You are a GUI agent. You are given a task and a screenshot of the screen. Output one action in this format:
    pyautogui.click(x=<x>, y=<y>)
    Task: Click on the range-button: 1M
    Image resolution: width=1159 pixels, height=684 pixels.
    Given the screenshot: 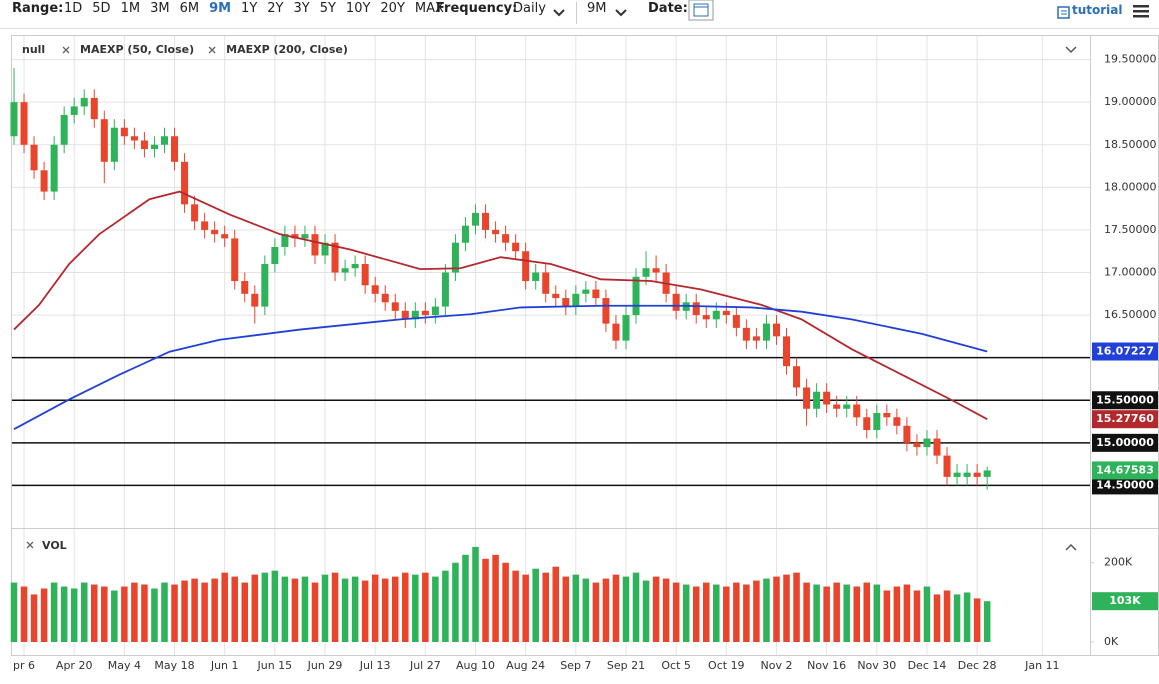 What is the action you would take?
    pyautogui.click(x=130, y=8)
    